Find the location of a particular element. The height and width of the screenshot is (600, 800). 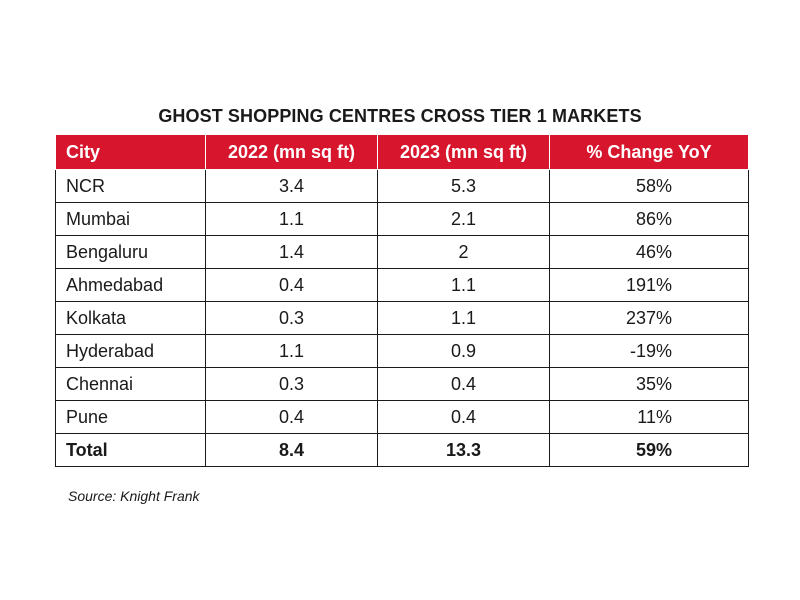

table-row: Kolkata 0.3 1.1 237% is located at coordinates (402, 318).